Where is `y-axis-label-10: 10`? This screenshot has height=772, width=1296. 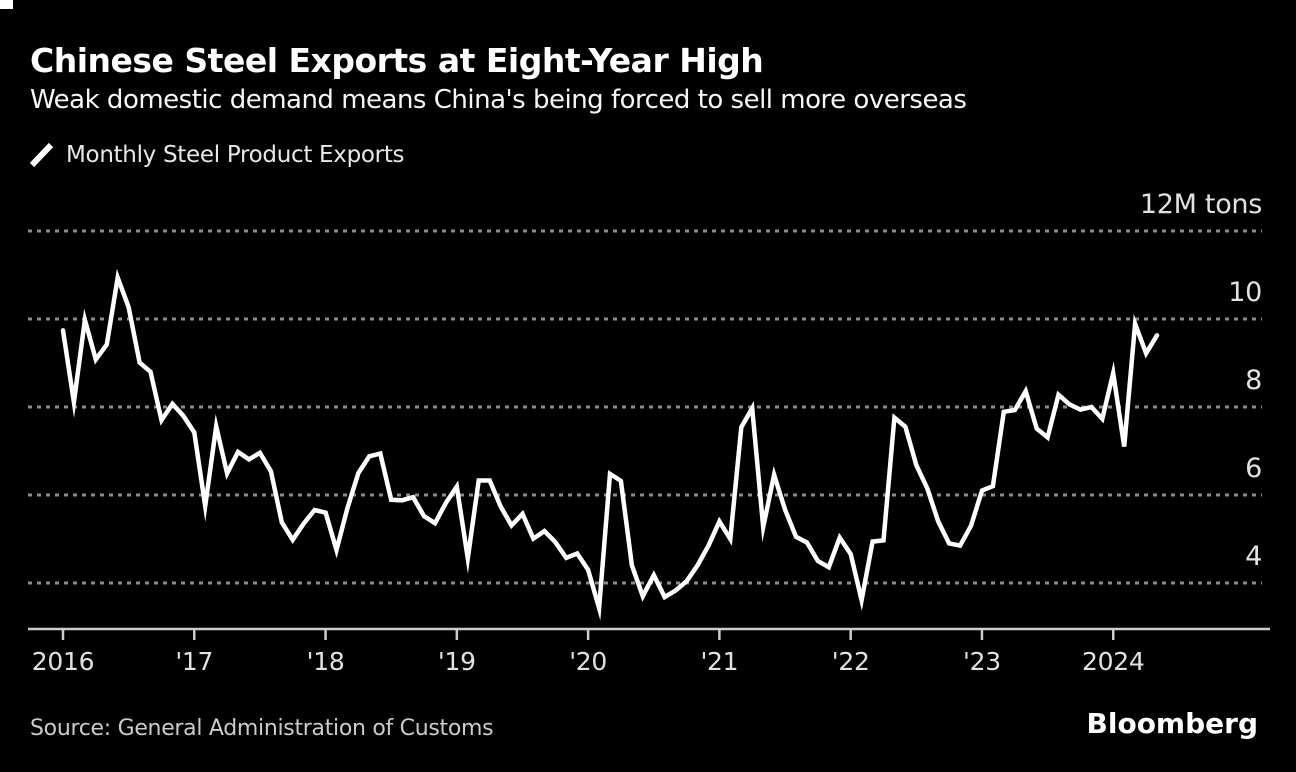 y-axis-label-10: 10 is located at coordinates (1245, 292).